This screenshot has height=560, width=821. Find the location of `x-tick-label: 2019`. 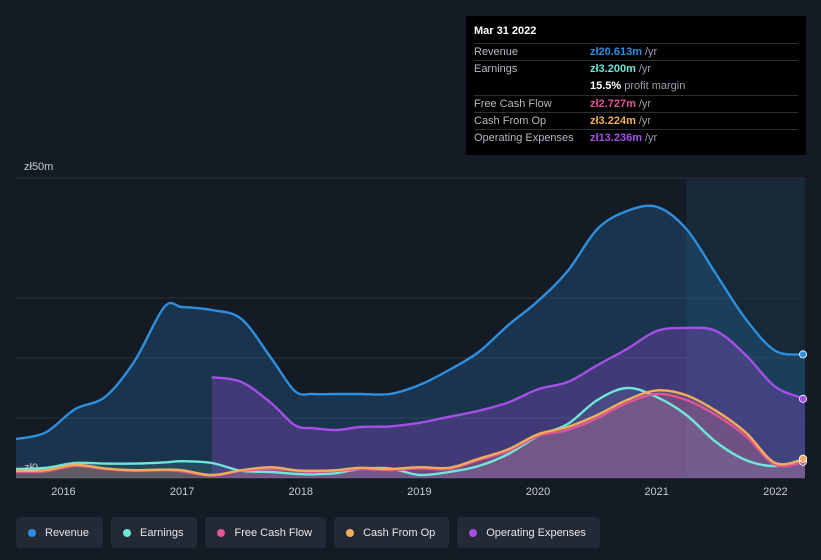

x-tick-label: 2019 is located at coordinates (419, 492).